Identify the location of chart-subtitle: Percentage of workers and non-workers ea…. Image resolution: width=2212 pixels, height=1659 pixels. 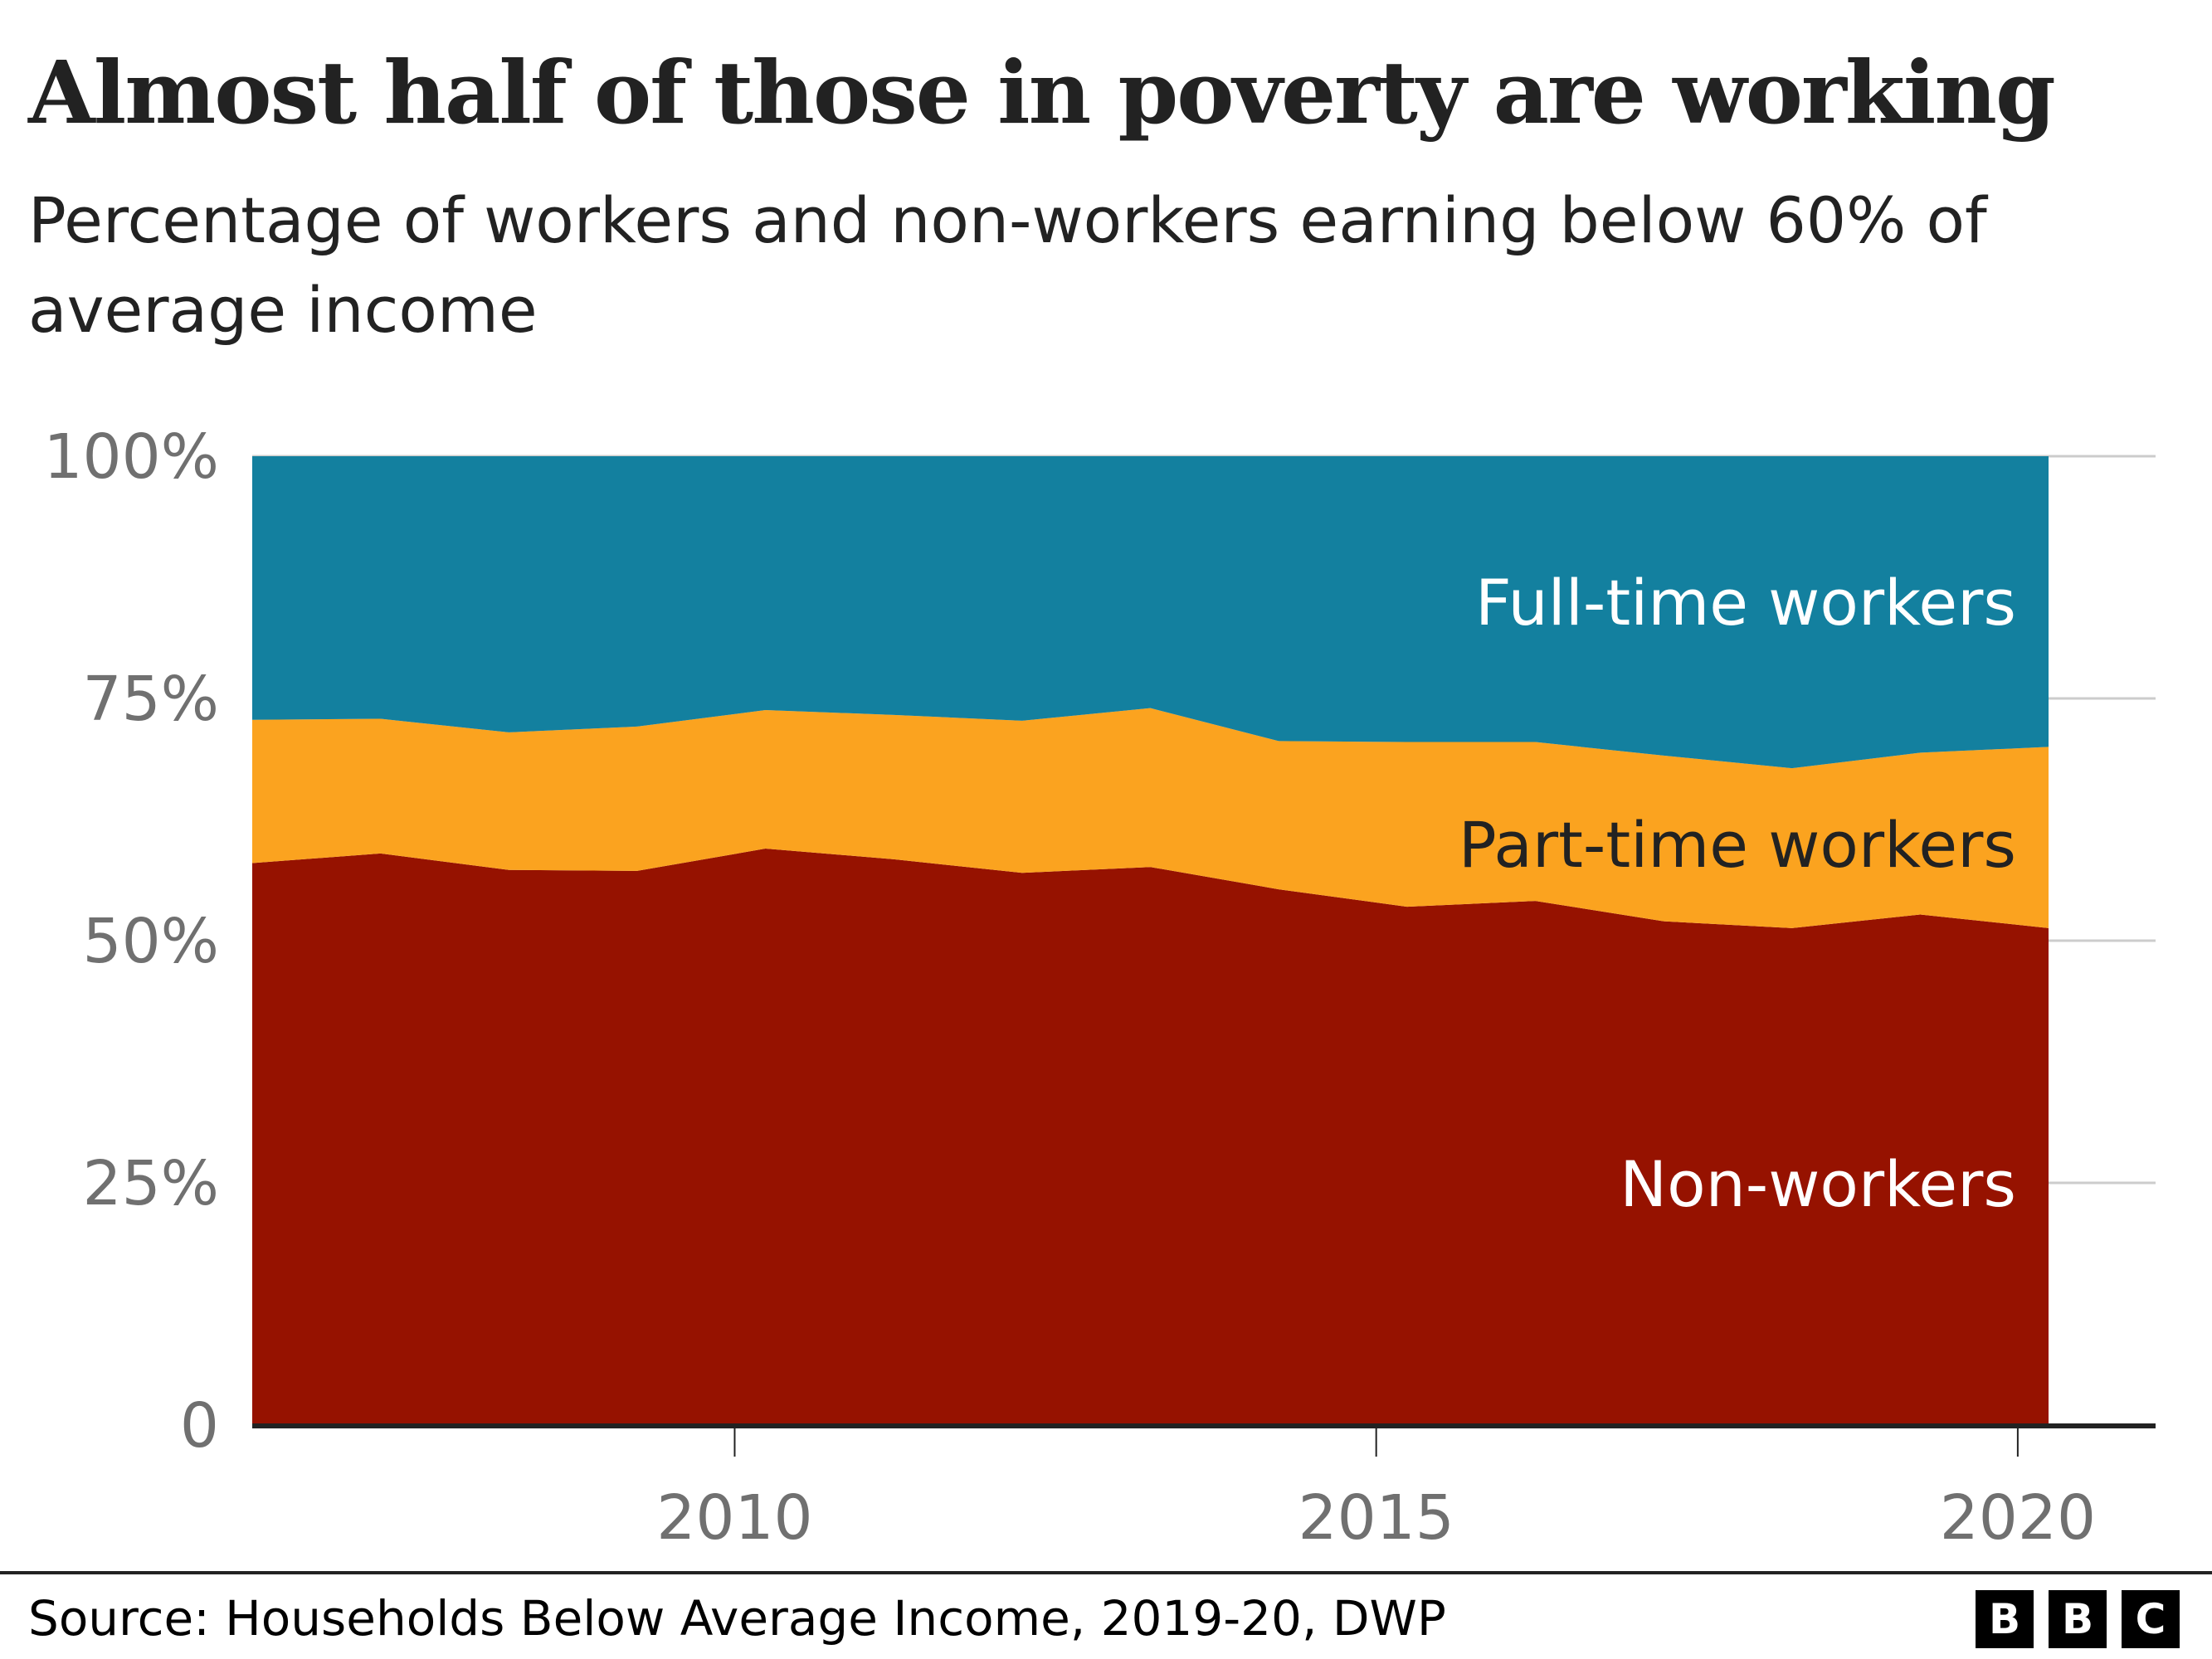
(1007, 265).